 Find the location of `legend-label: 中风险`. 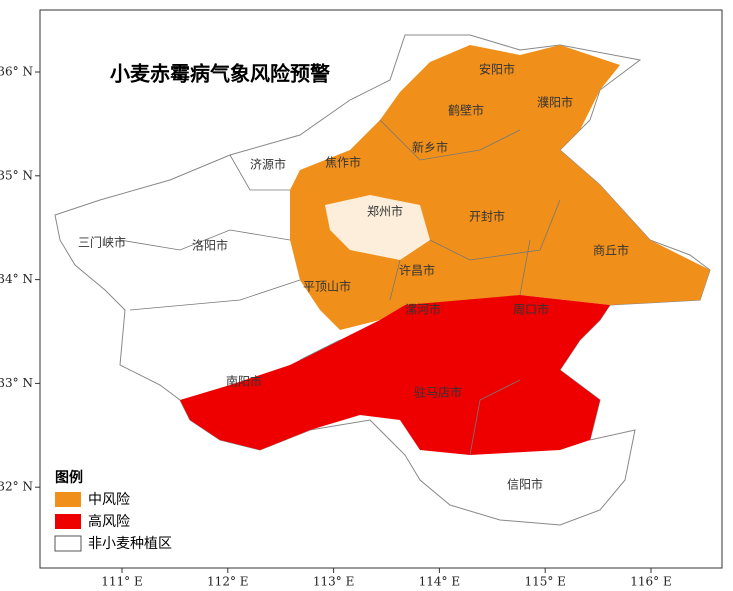

legend-label: 中风险 is located at coordinates (109, 500).